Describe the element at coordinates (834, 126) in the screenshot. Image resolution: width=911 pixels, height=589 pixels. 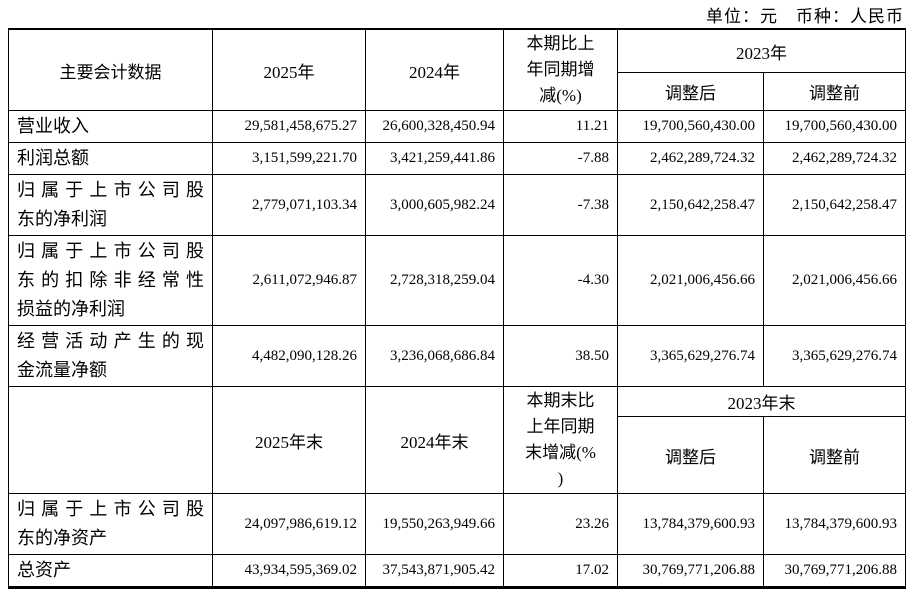
I see `cell-2023-adjusted-before: 19,700,560,430.00` at that location.